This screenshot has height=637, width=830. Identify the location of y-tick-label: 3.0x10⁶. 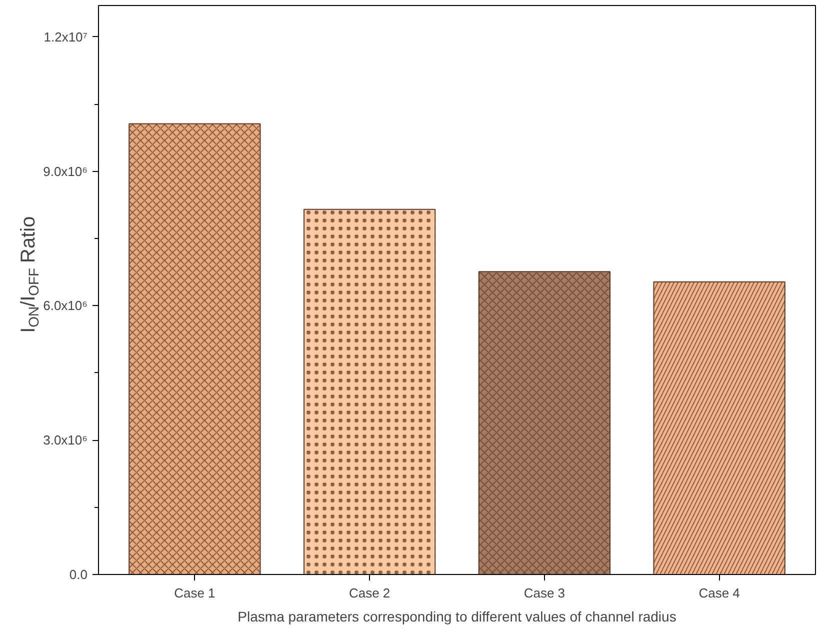
(65, 440).